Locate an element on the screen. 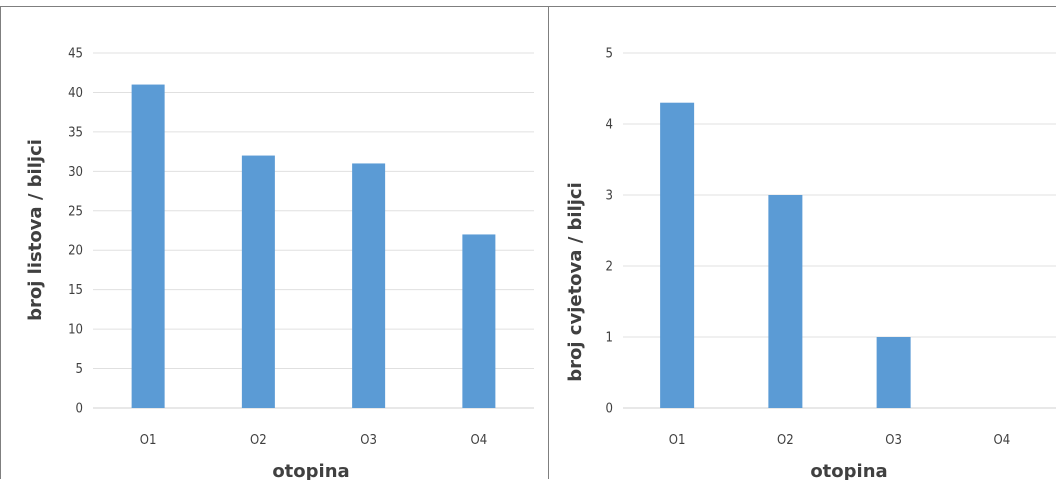 This screenshot has width=1056, height=480. flowers-y-tick-label: 0 is located at coordinates (609, 409).